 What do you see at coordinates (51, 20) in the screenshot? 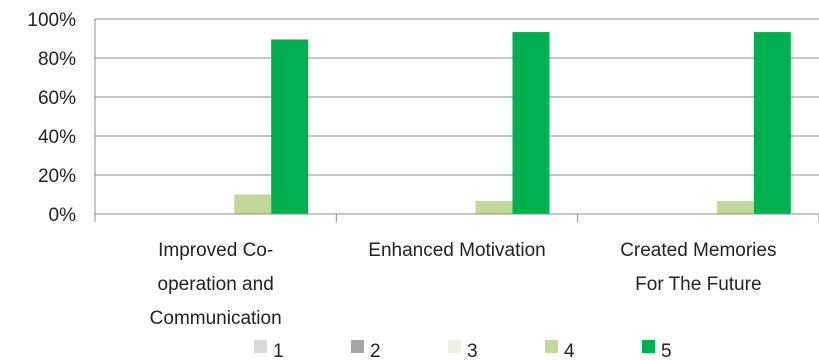
I see `y-tick-label: 100%` at bounding box center [51, 20].